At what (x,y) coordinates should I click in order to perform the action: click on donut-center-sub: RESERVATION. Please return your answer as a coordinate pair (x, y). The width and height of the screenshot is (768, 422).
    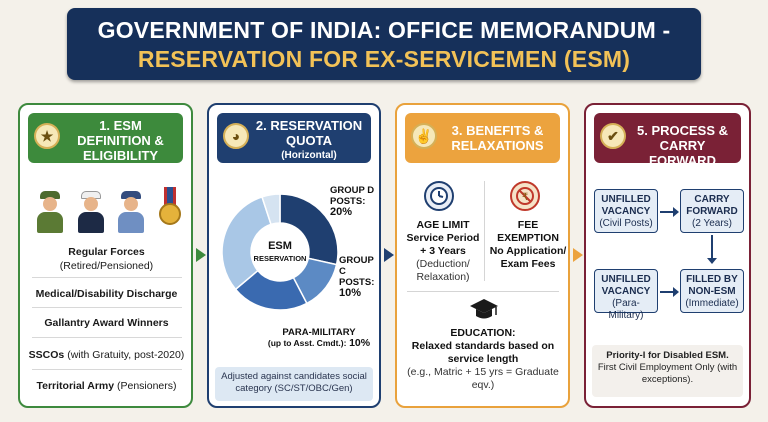
    Looking at the image, I should click on (280, 258).